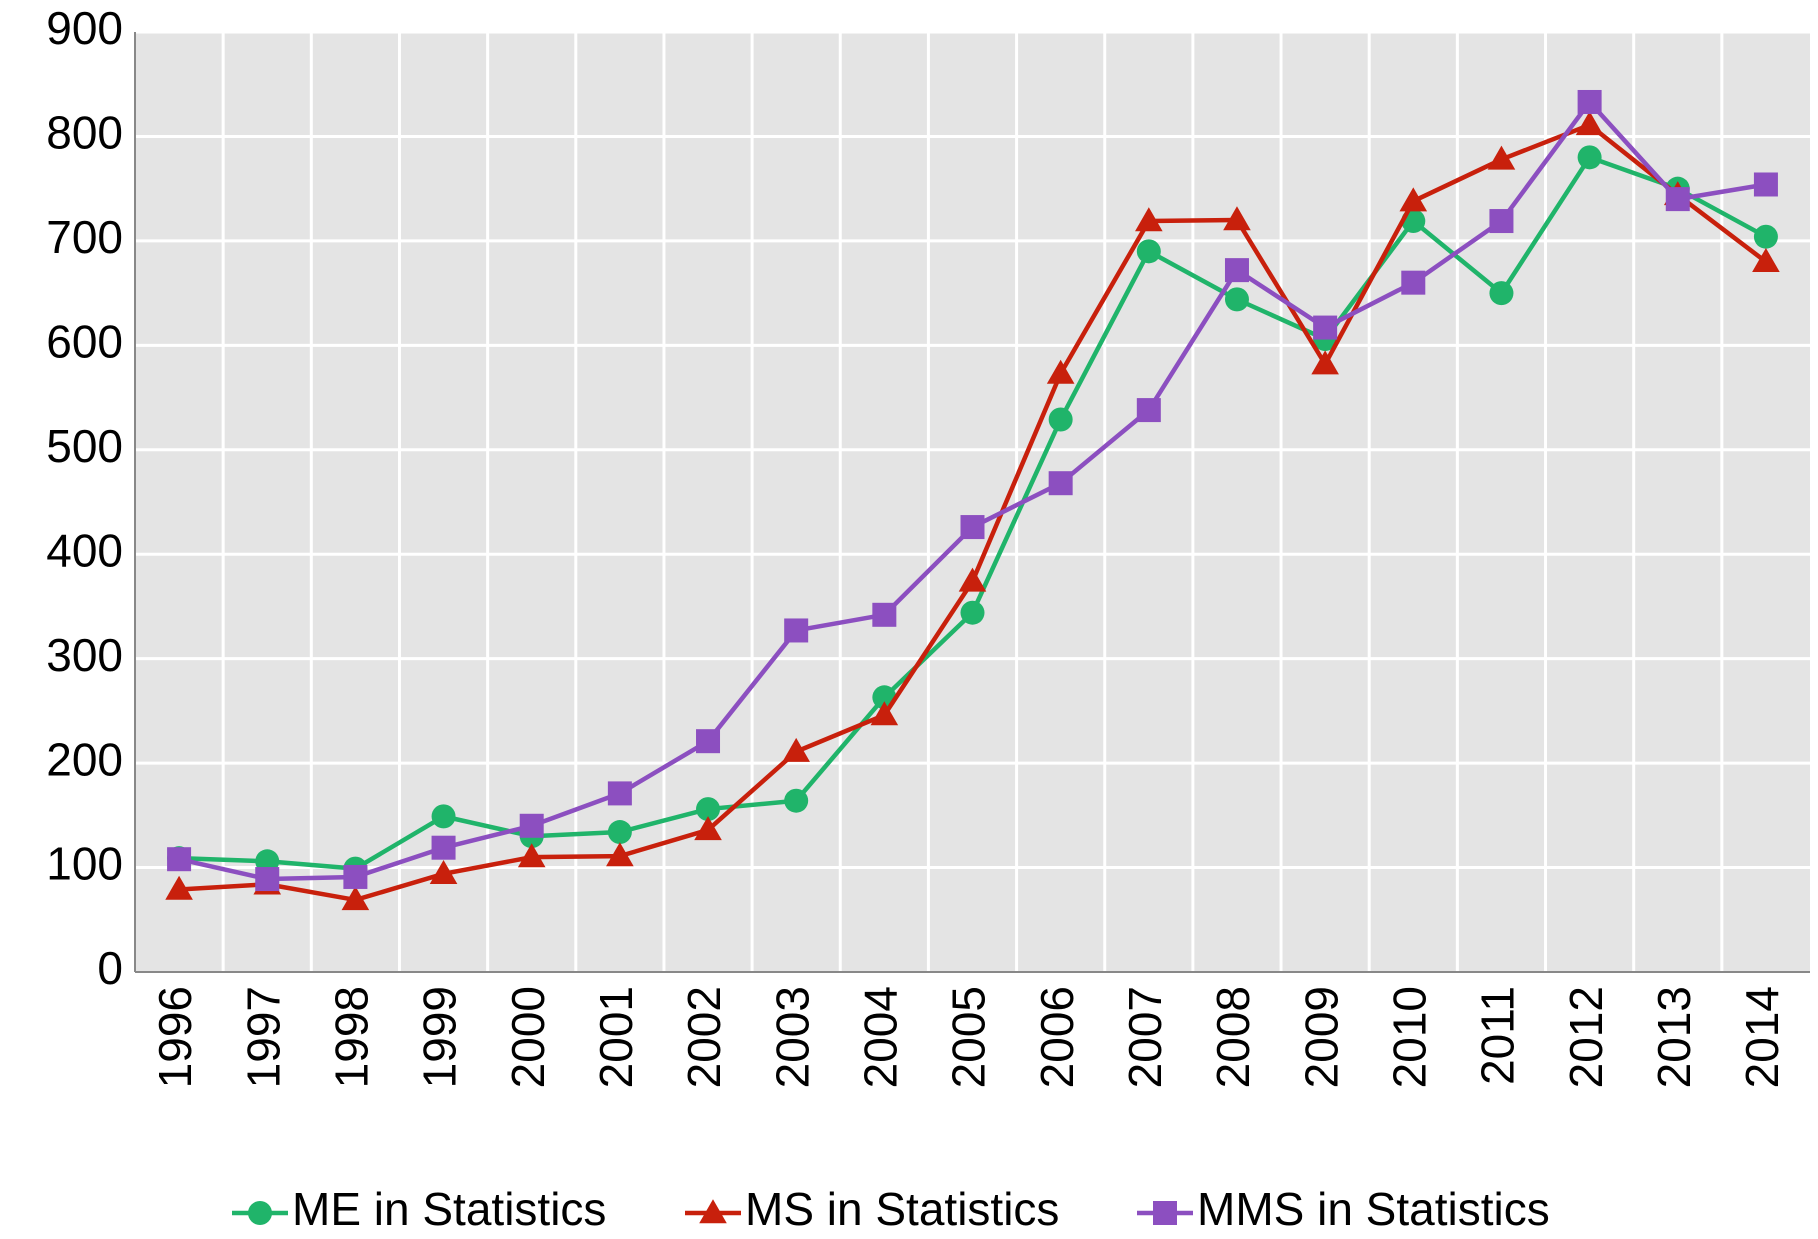 This screenshot has height=1239, width=1818. What do you see at coordinates (1233, 1037) in the screenshot?
I see `x-tick-label: 2008` at bounding box center [1233, 1037].